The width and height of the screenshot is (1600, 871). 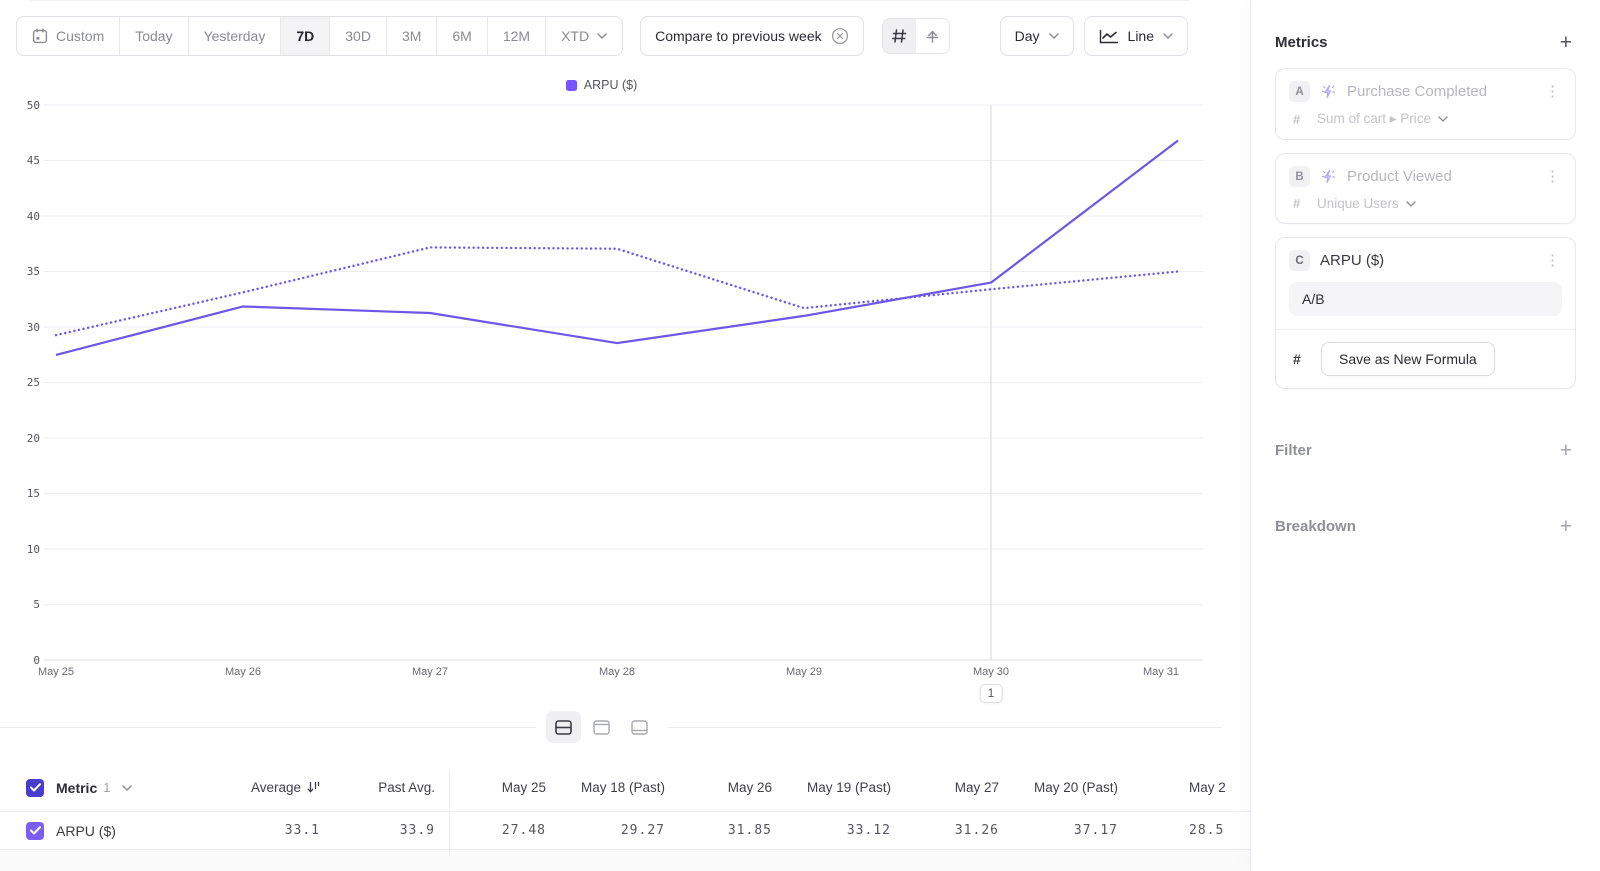 What do you see at coordinates (69, 36) in the screenshot?
I see `date-range-custom: Custom` at bounding box center [69, 36].